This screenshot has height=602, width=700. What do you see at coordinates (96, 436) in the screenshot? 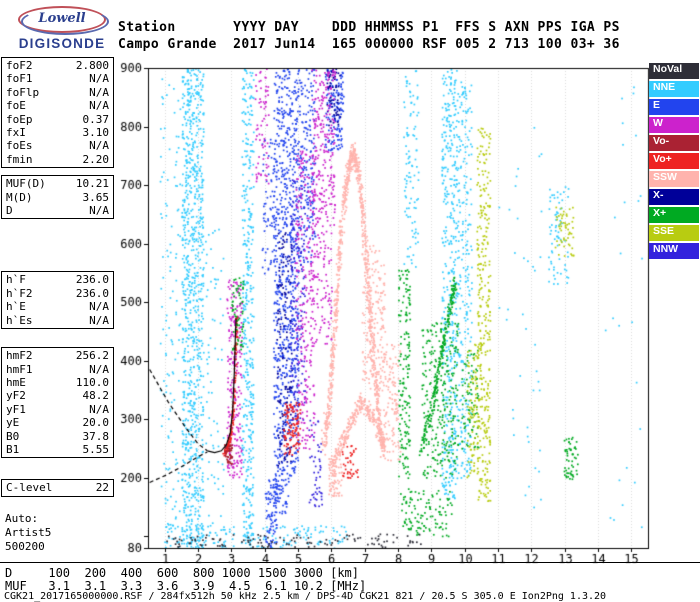
I see `param-value: 37.8` at bounding box center [96, 436].